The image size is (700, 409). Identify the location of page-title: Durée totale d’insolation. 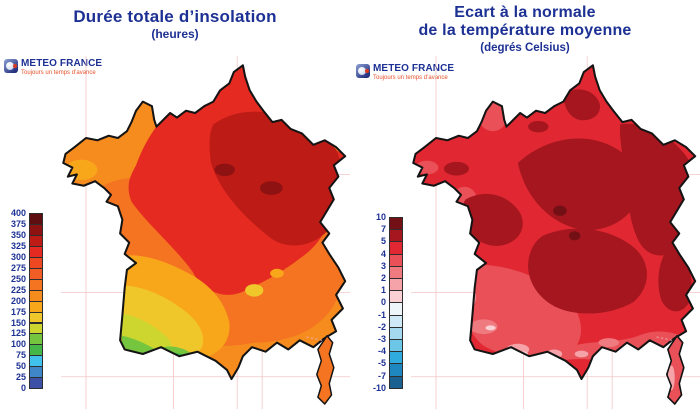
(175, 16).